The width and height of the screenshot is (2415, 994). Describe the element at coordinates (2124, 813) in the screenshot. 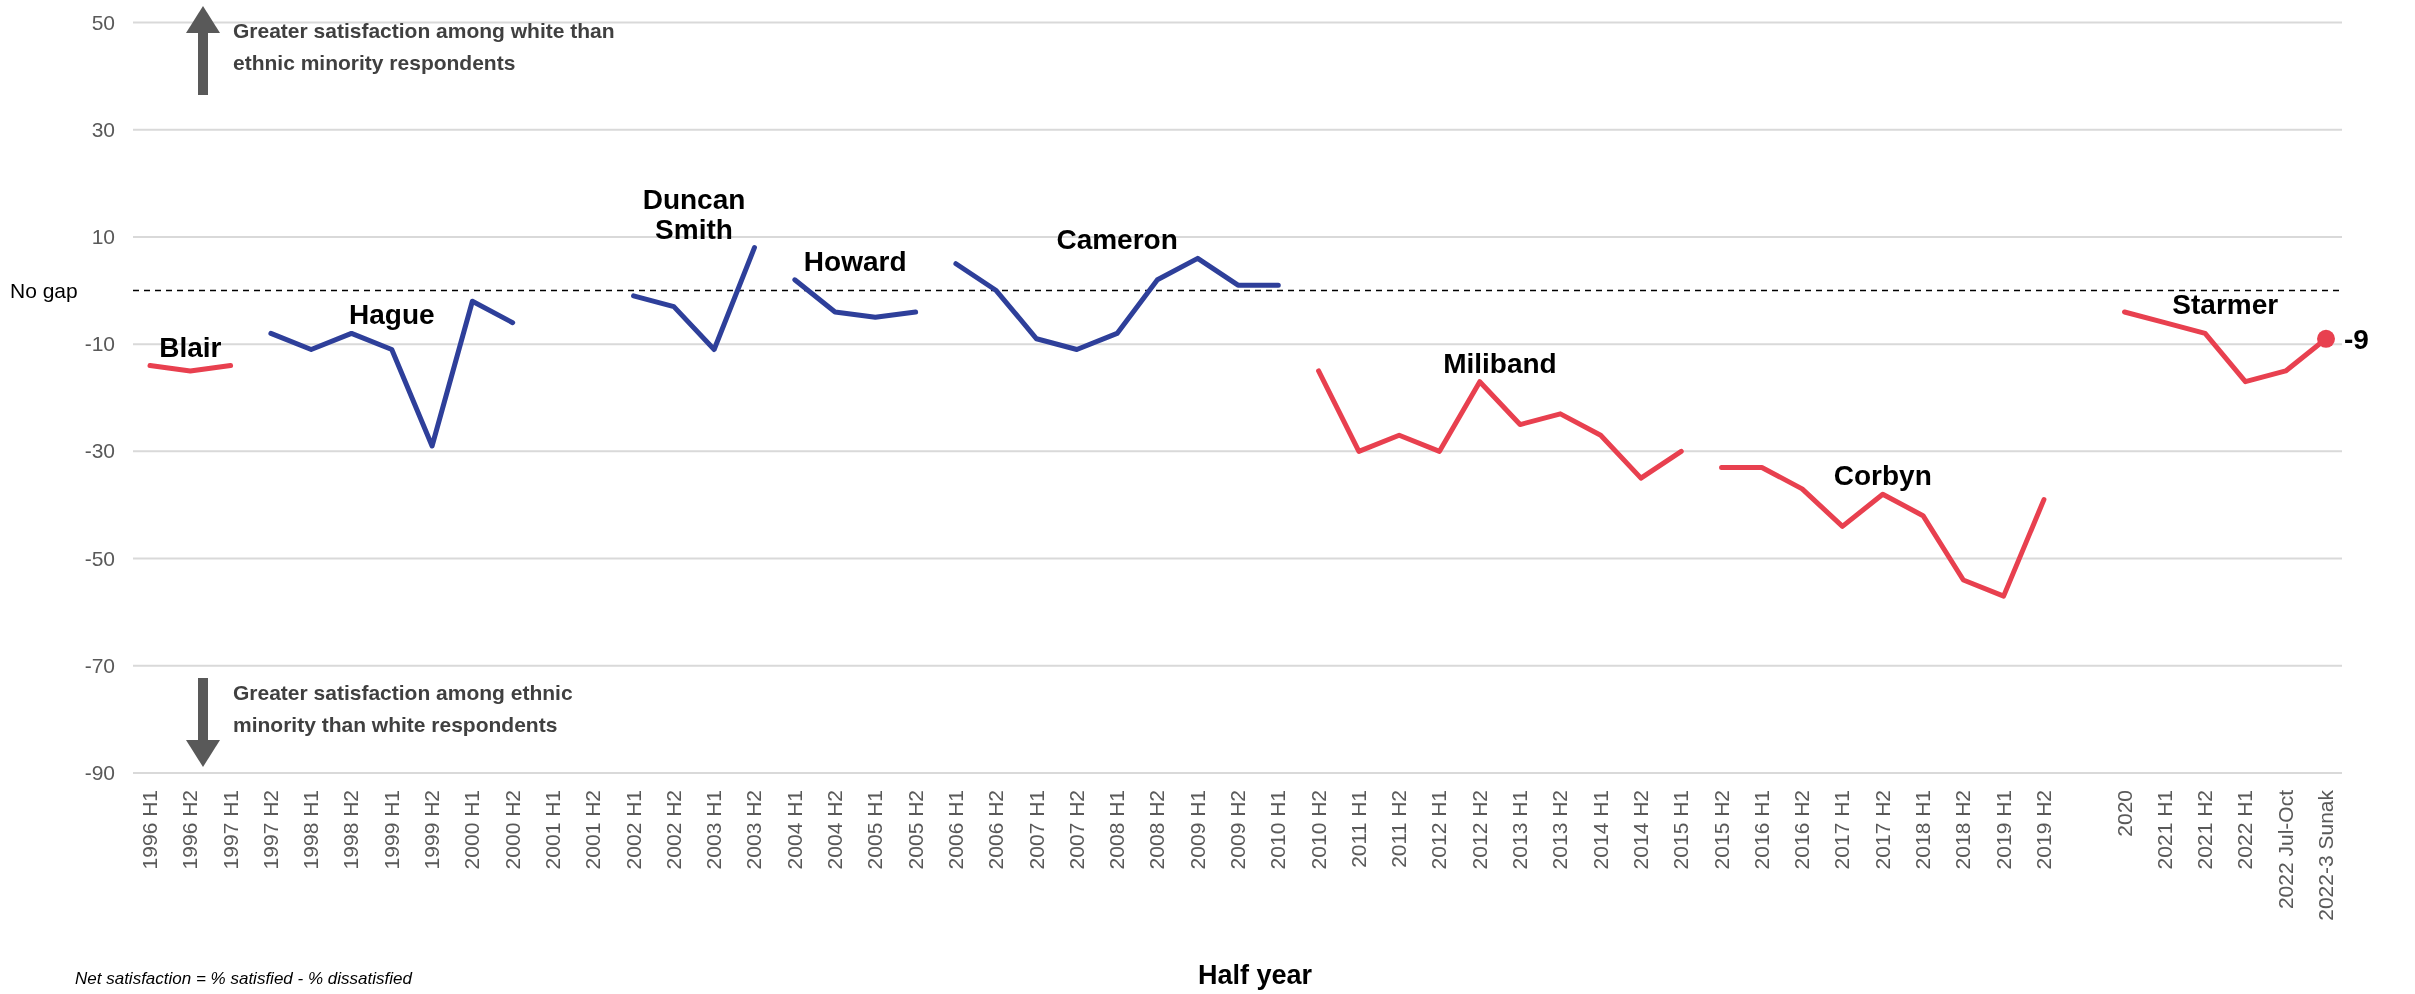

I see `x-tick-label: 2020` at that location.